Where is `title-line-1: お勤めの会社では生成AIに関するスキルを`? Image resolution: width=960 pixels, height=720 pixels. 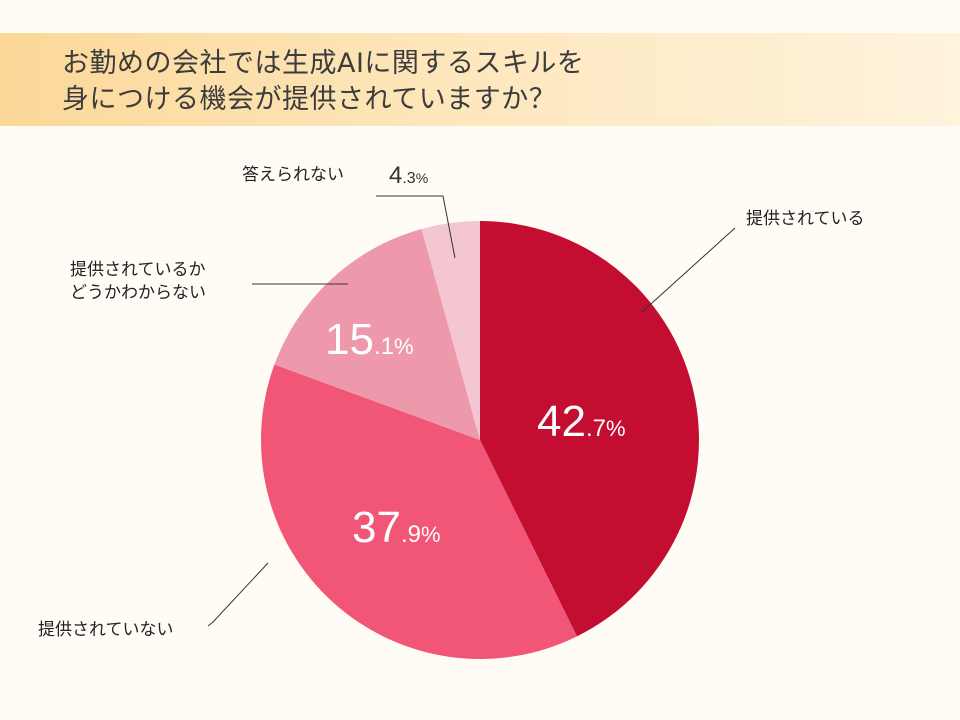 title-line-1: お勤めの会社では生成AIに関するスキルを is located at coordinates (323, 63).